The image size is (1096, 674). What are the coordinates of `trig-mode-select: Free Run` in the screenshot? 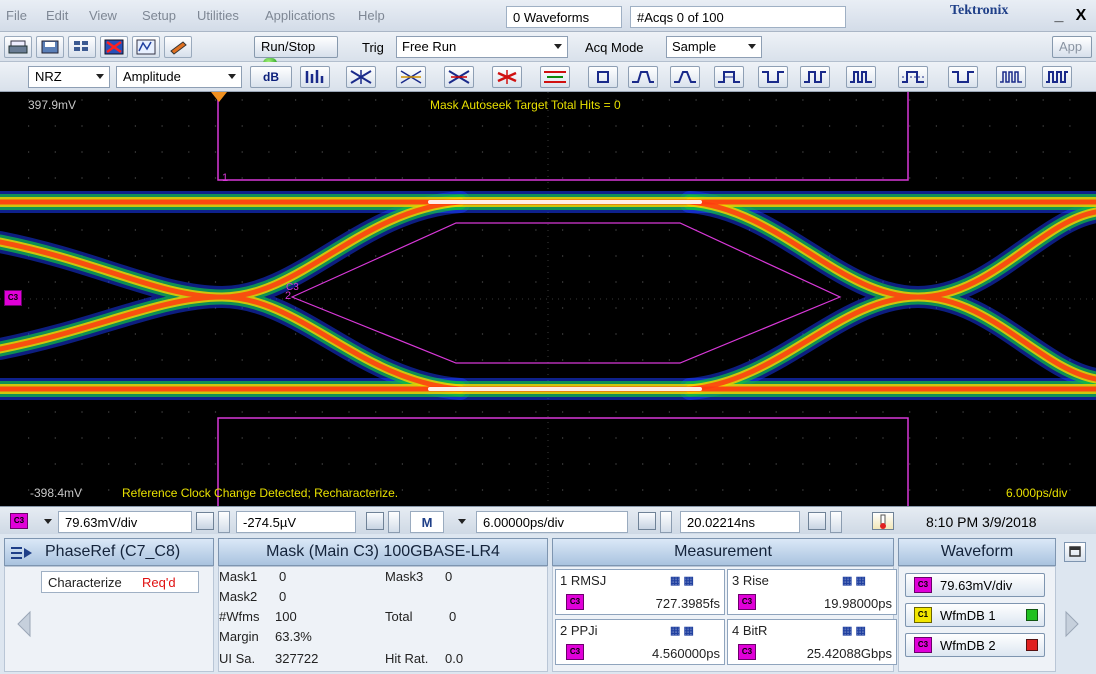 It's located at (482, 47).